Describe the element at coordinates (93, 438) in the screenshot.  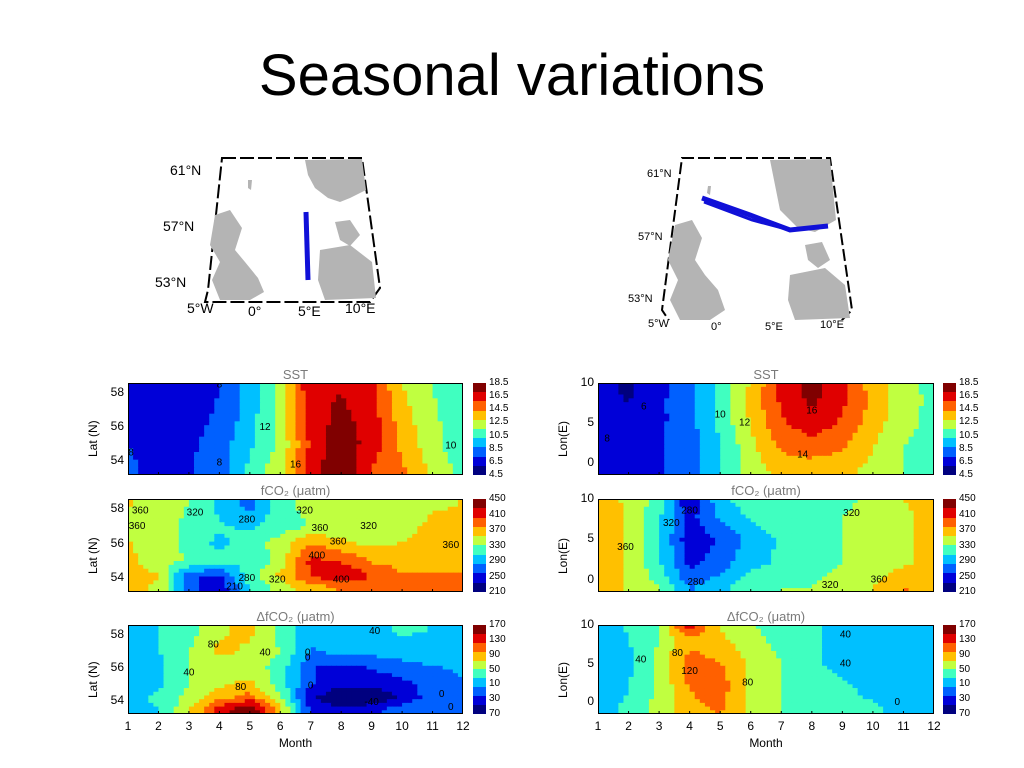
I see `left-sst-ylabel: Lat (N)` at that location.